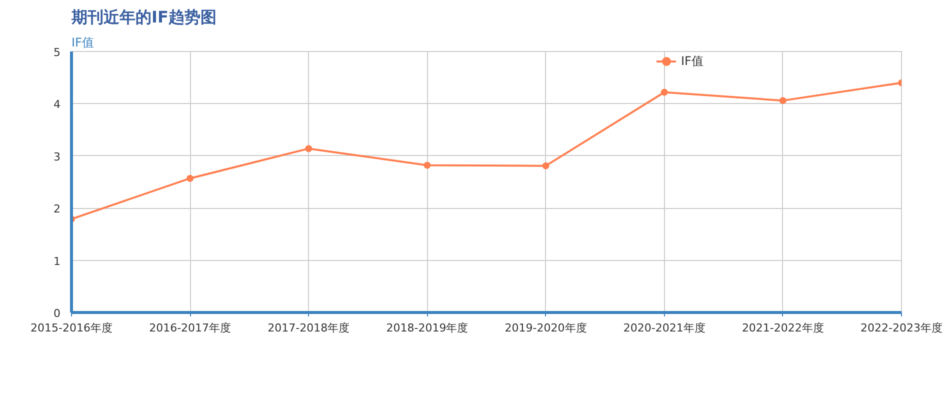 Image resolution: width=949 pixels, height=399 pixels. Describe the element at coordinates (143, 17) in the screenshot. I see `chart-title: 期刊近年的IF趋势图` at that location.